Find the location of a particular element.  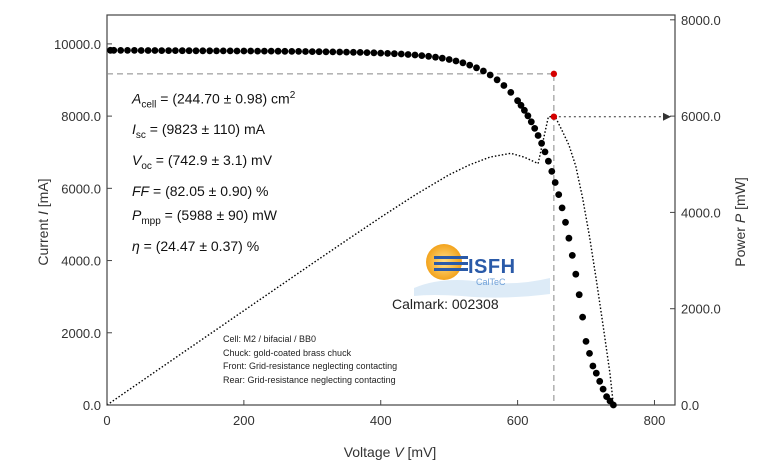

mpp-power-marker is located at coordinates (554, 116).